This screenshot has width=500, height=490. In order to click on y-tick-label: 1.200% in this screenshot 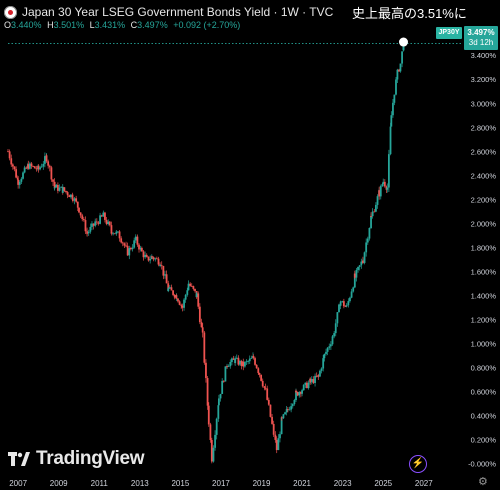, I will do `click(484, 319)`.